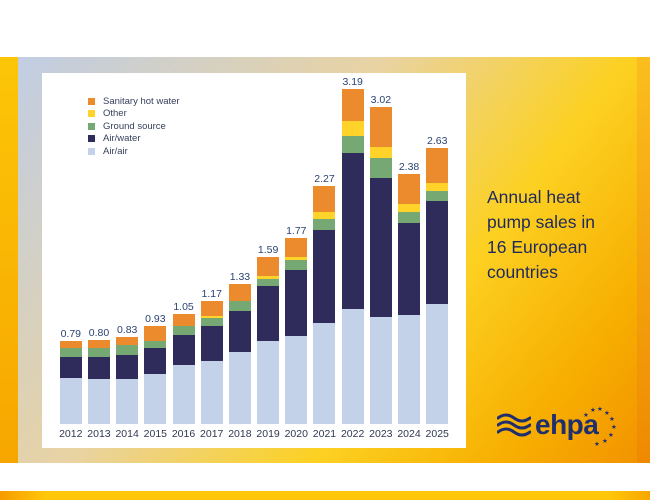  Describe the element at coordinates (127, 434) in the screenshot. I see `bar-year-label: 2014` at that location.